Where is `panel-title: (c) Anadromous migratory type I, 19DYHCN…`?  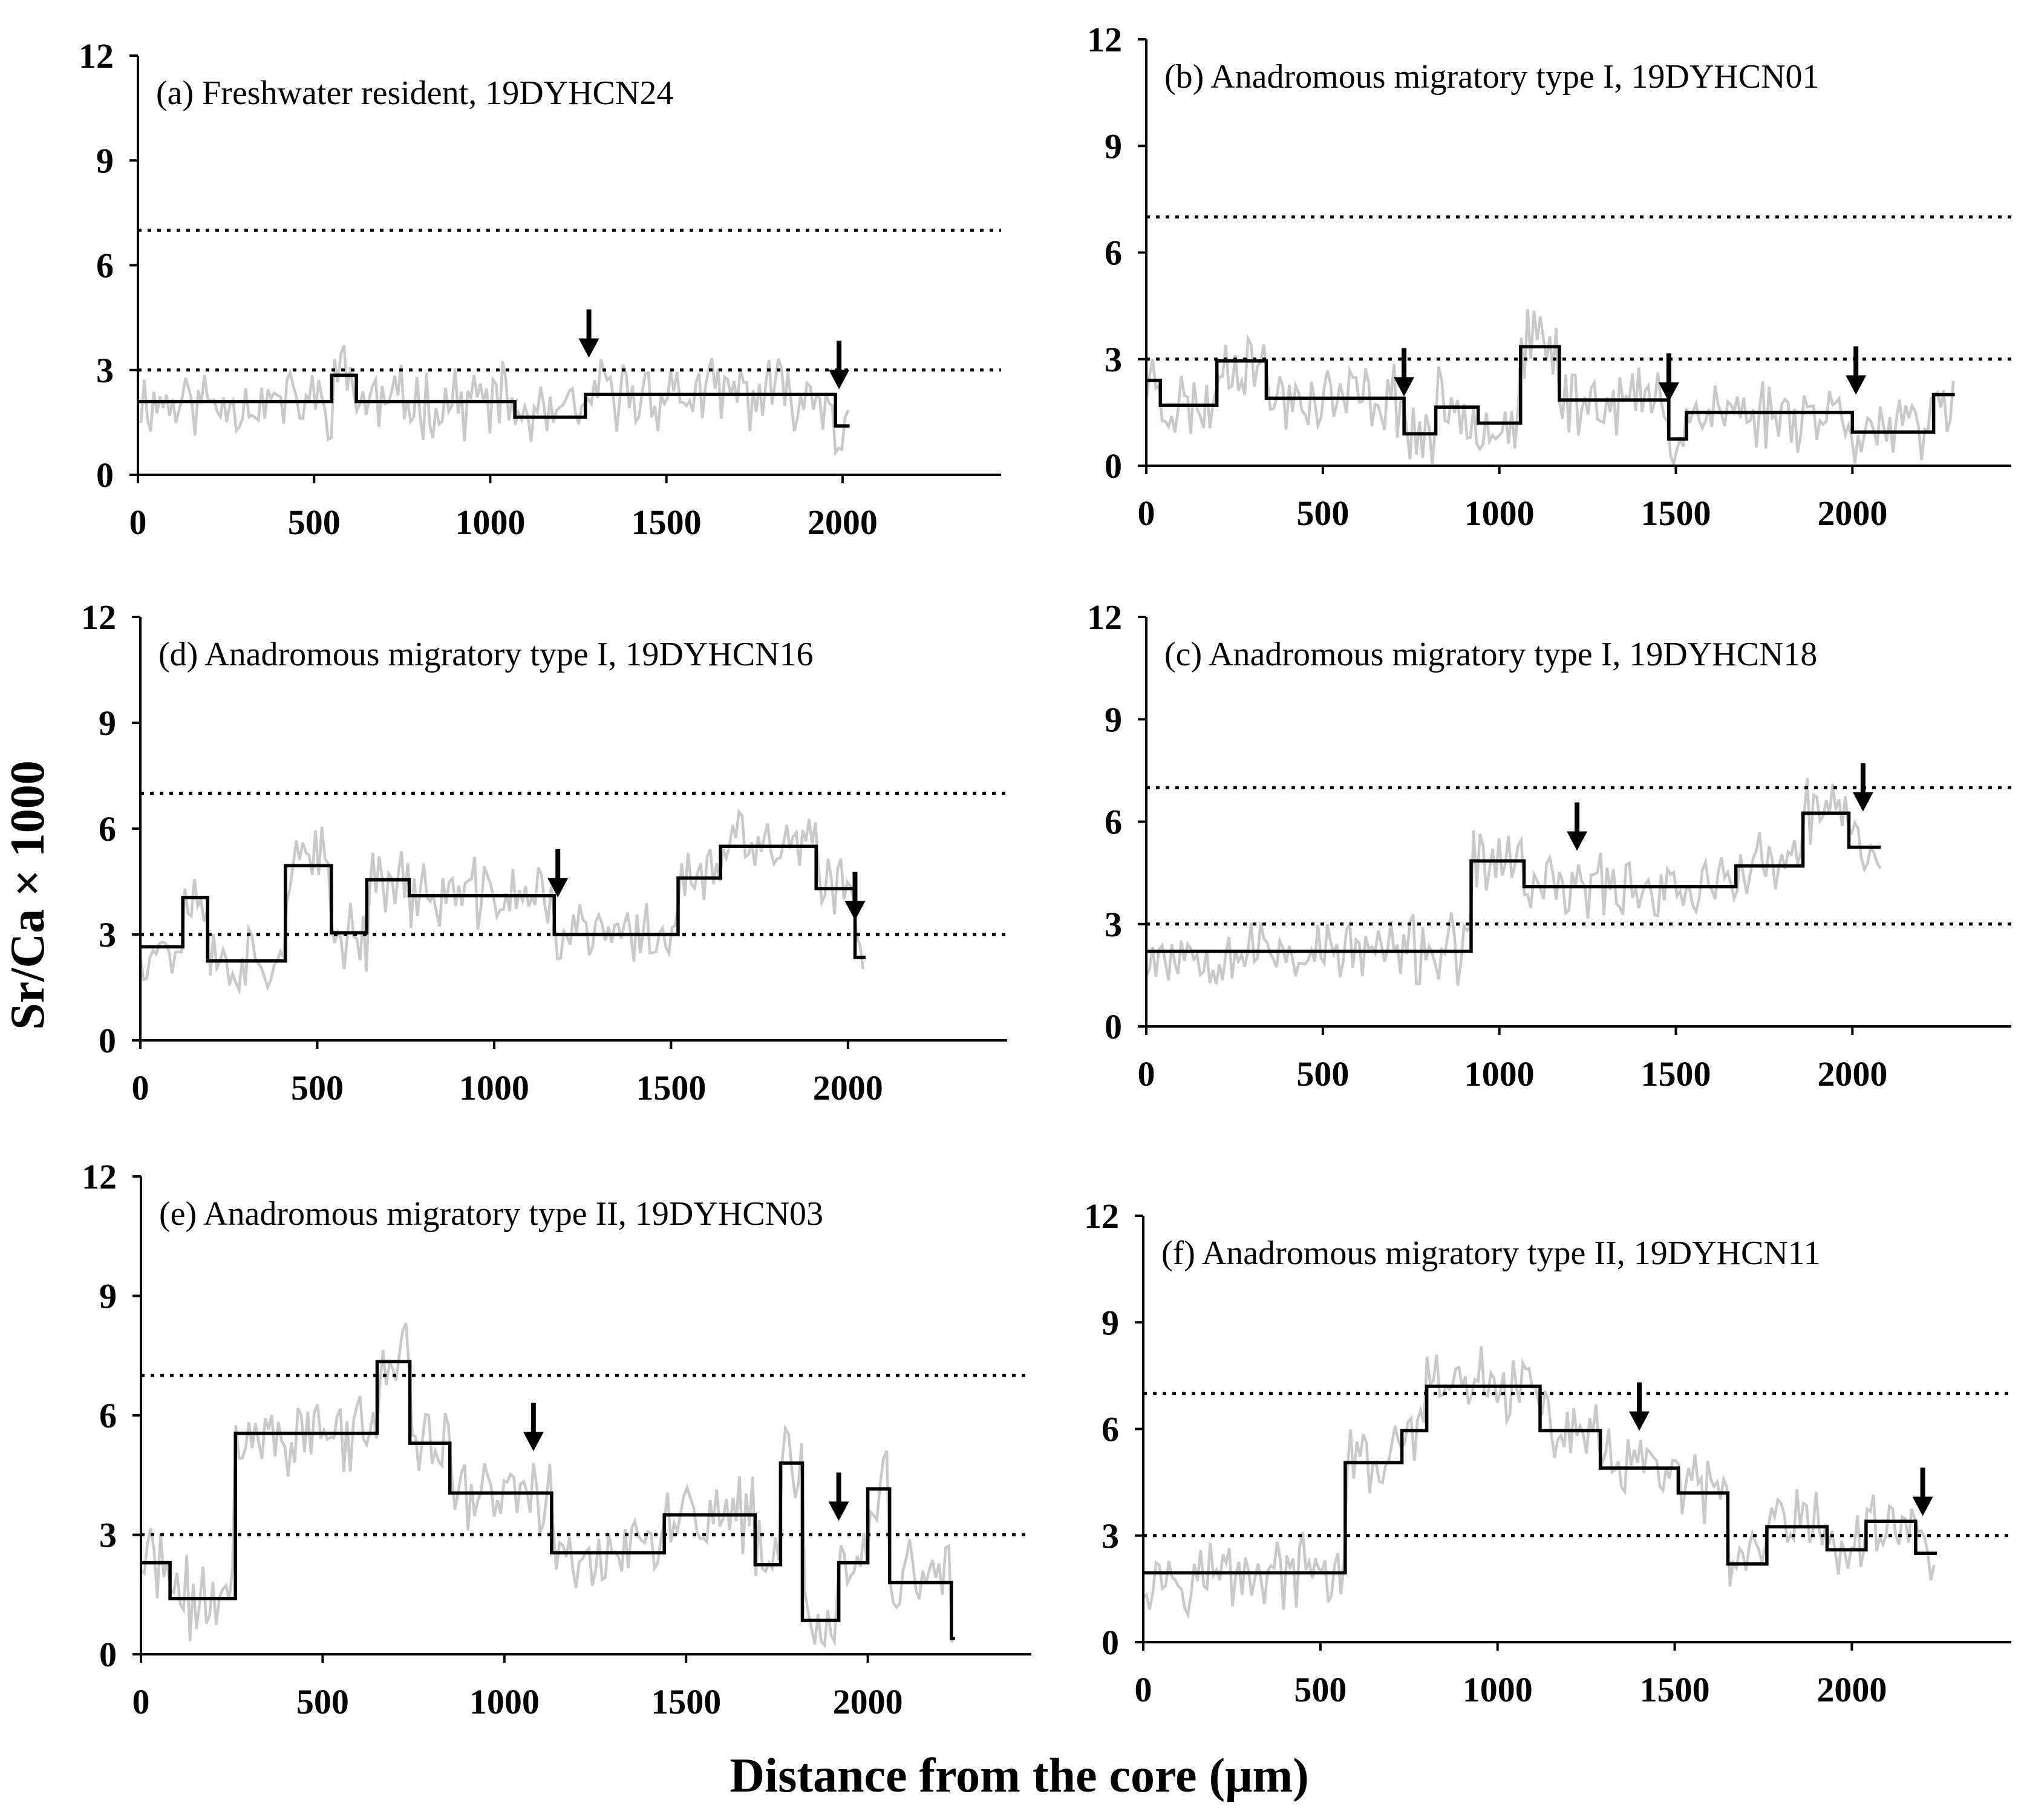 panel-title: (c) Anadromous migratory type I, 19DYHCN… is located at coordinates (1490, 654).